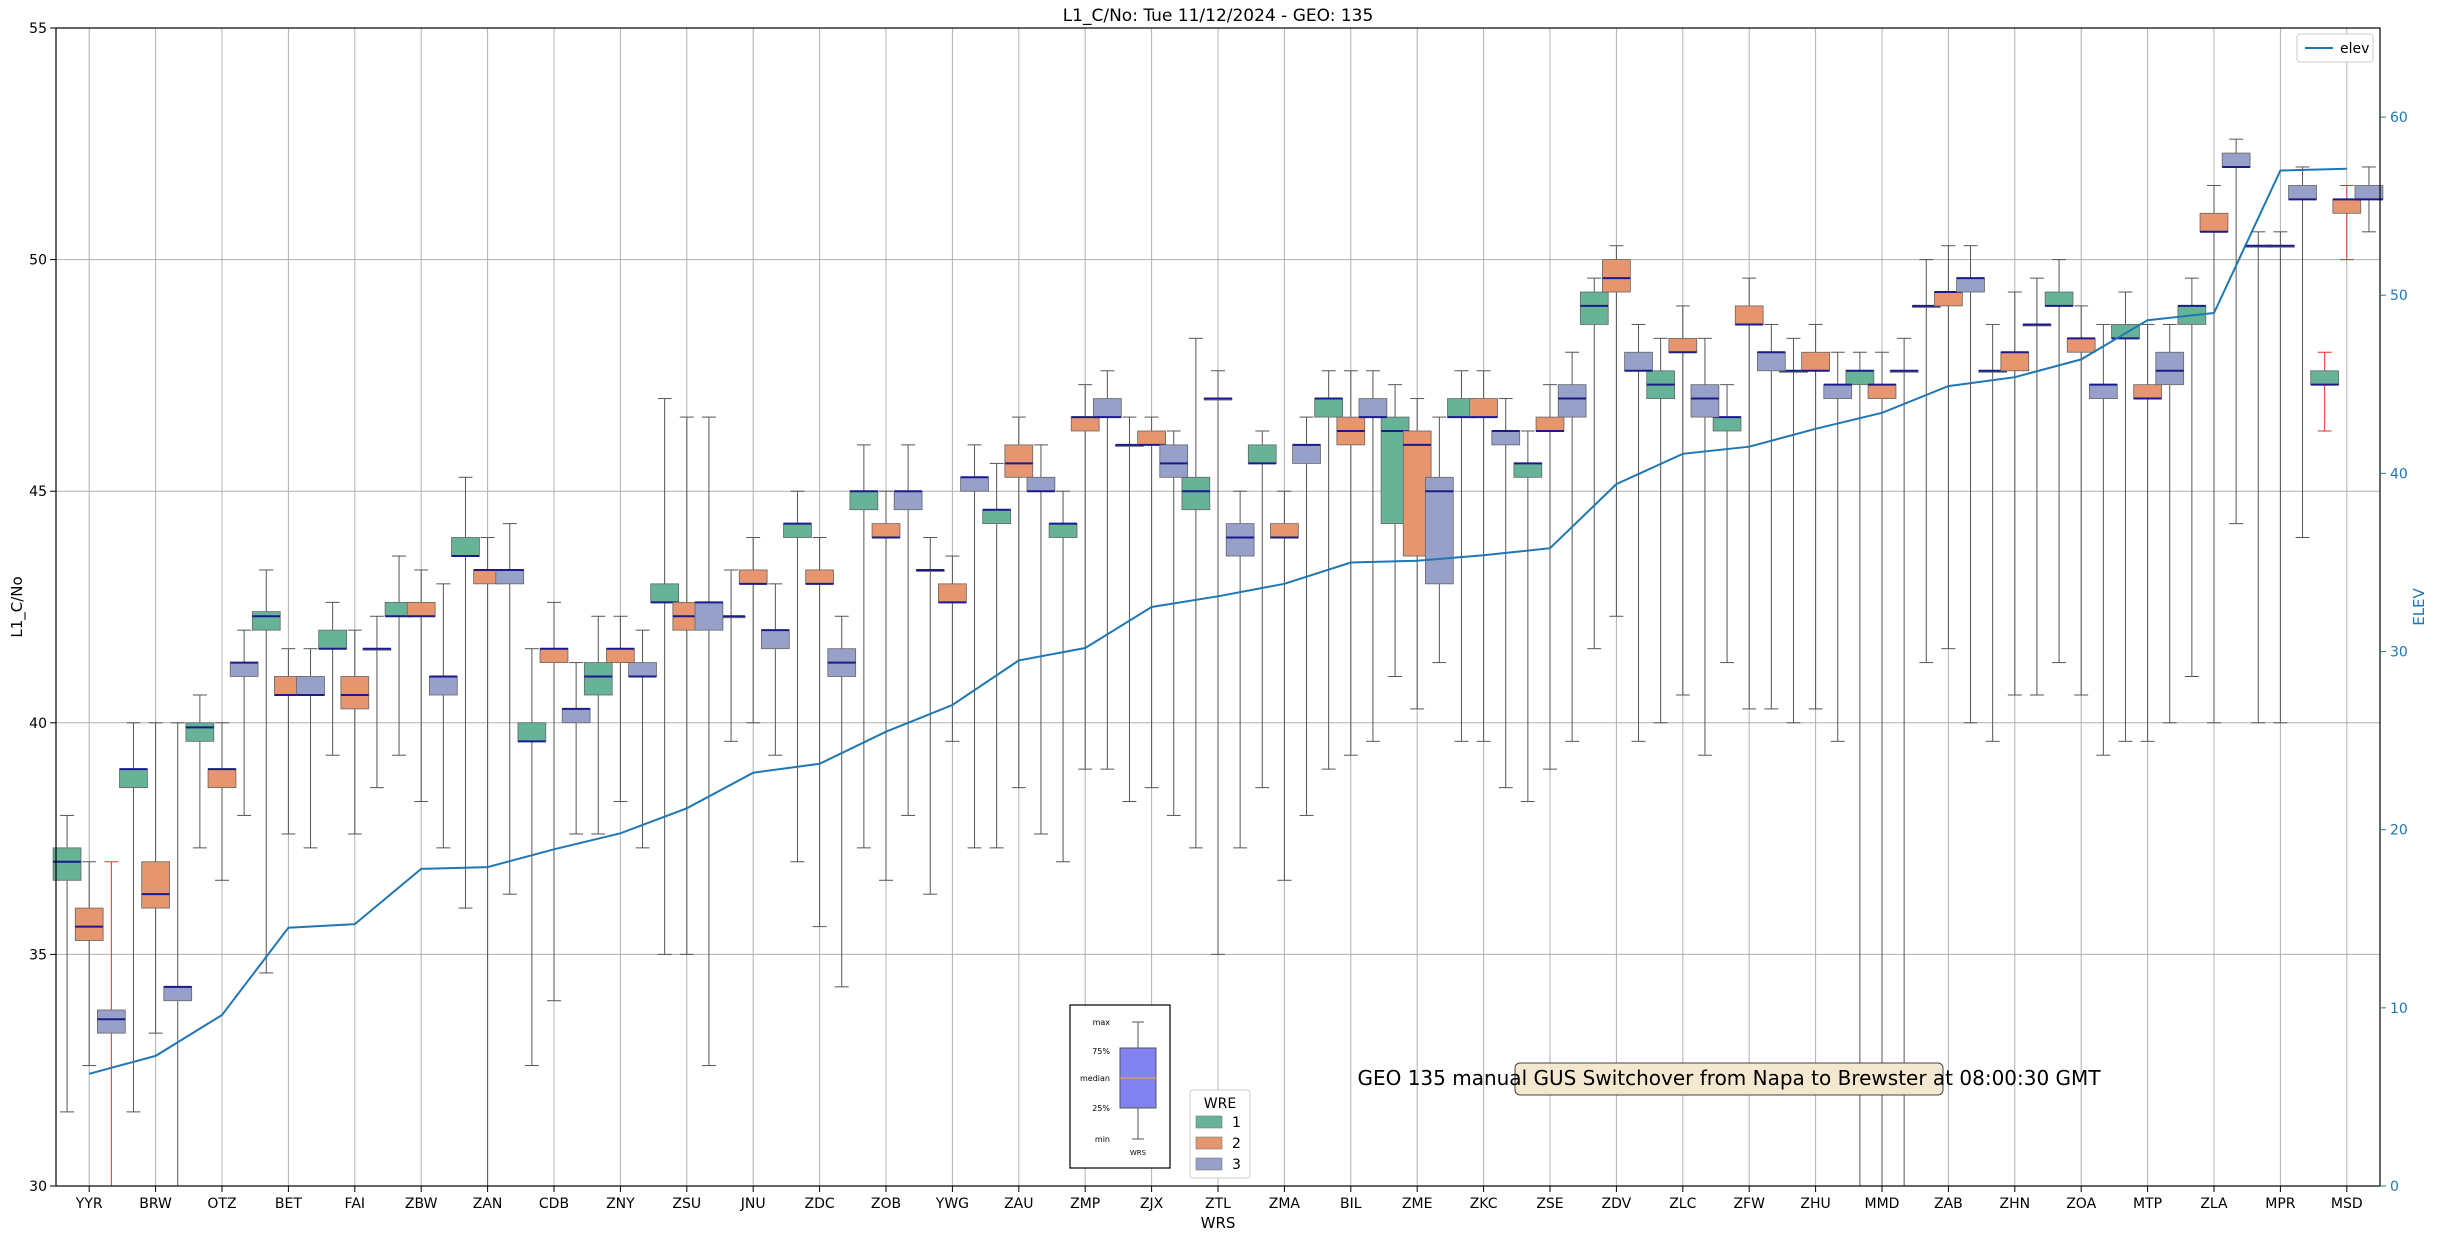 This screenshot has width=2439, height=1242. Describe the element at coordinates (1236, 1144) in the screenshot. I see `wre-legend-label-2: 2` at that location.